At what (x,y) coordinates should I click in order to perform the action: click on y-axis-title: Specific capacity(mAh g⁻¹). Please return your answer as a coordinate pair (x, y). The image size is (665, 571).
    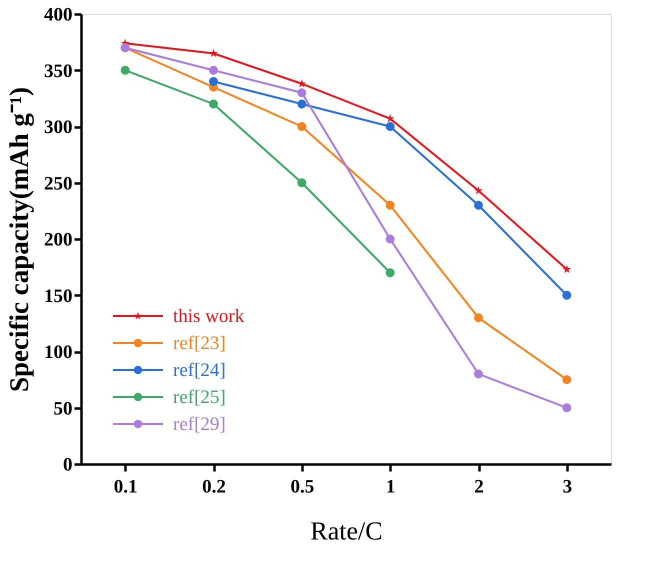
    Looking at the image, I should click on (19, 239).